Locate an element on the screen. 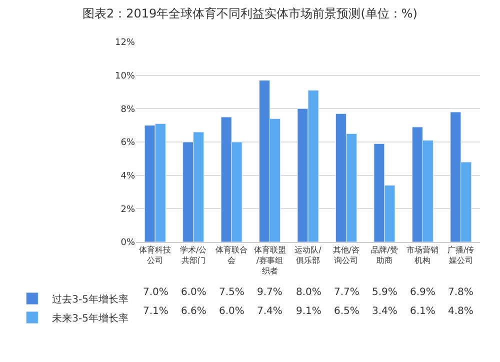  x-tick-label: 运动队/俱乐部 is located at coordinates (308, 255).